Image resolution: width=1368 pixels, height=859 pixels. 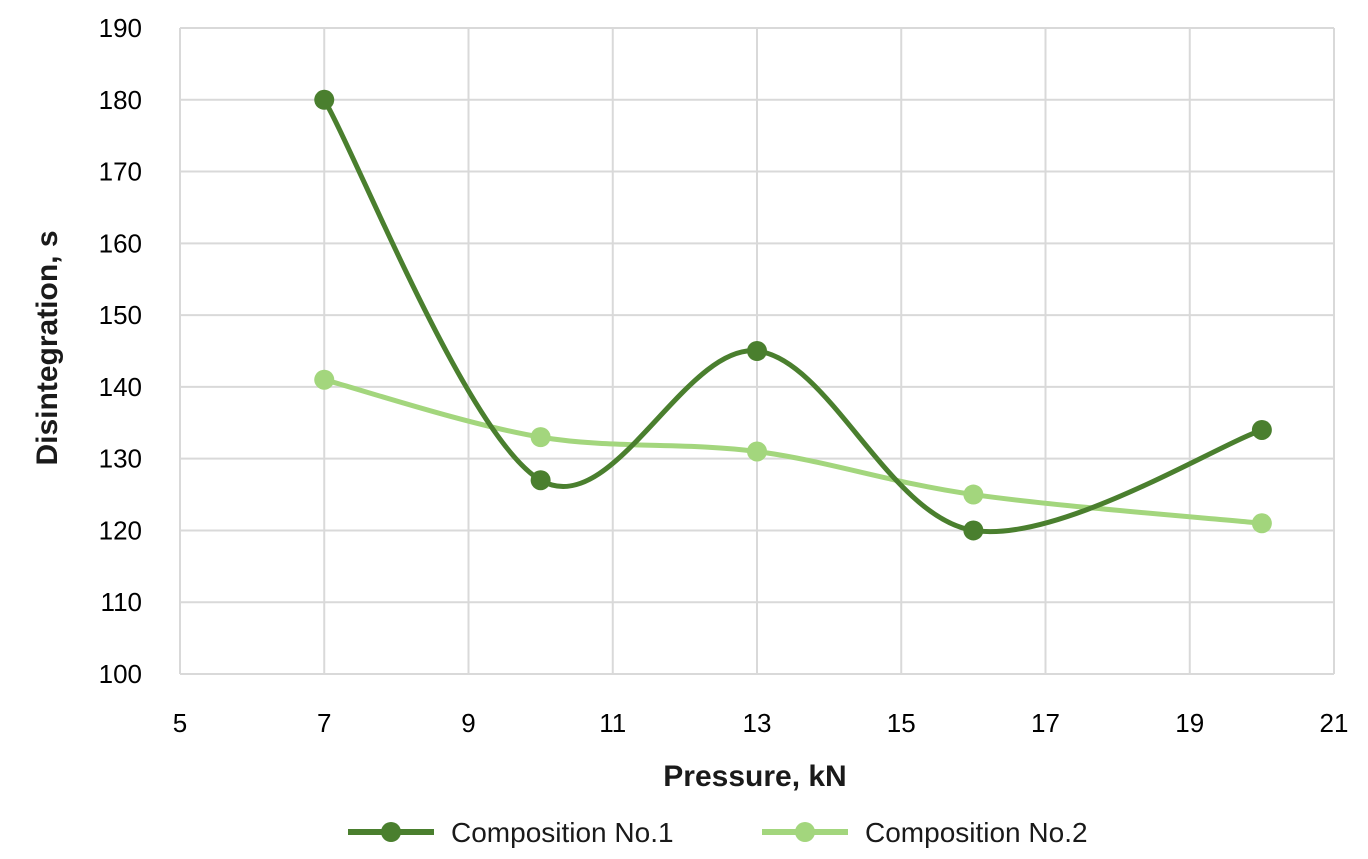 What do you see at coordinates (901, 723) in the screenshot?
I see `x-tick-label: 15` at bounding box center [901, 723].